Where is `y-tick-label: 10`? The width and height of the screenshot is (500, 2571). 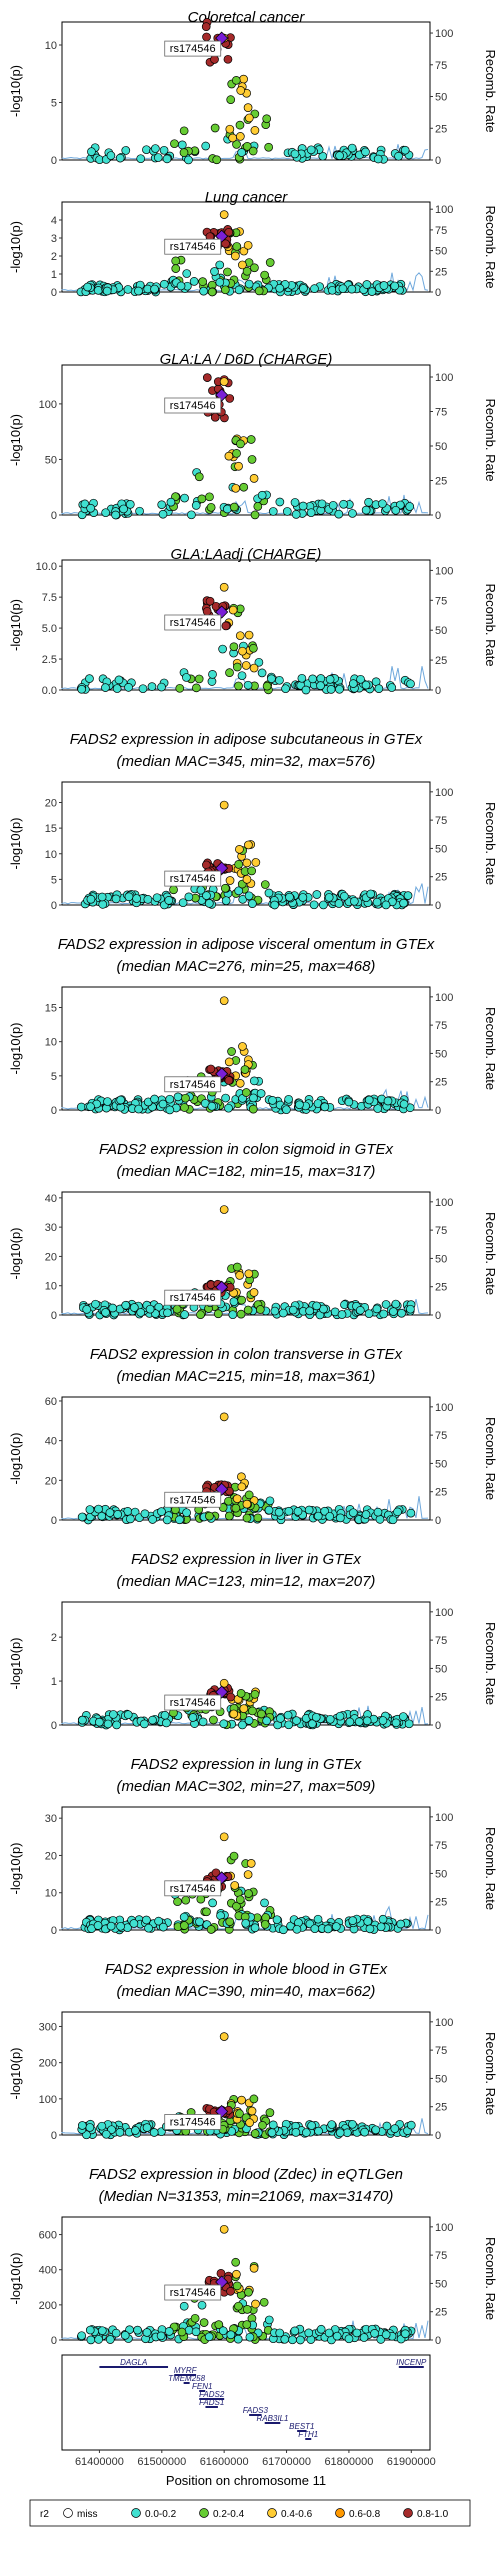 y-tick-label: 10 is located at coordinates (51, 46).